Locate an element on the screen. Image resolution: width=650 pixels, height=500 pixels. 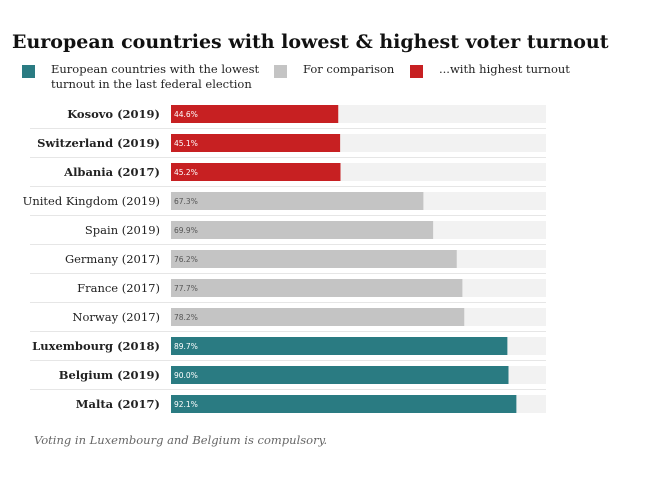
value-label-germany-2017: 76.2% is located at coordinates (186, 259).